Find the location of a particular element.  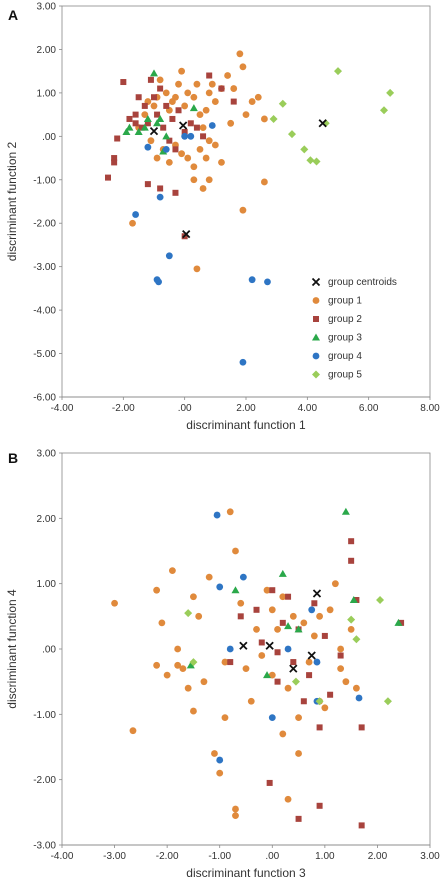

y-tick-label: -2.00 is located at coordinates (44, 224).